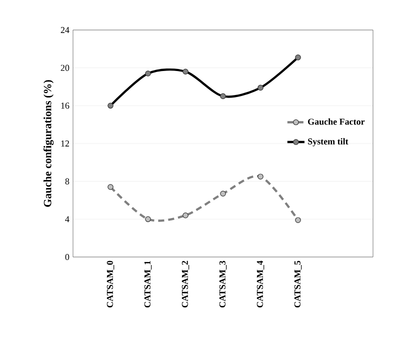 The height and width of the screenshot is (340, 417). Describe the element at coordinates (298, 284) in the screenshot. I see `x-tick-label: CATSAM_5` at that location.